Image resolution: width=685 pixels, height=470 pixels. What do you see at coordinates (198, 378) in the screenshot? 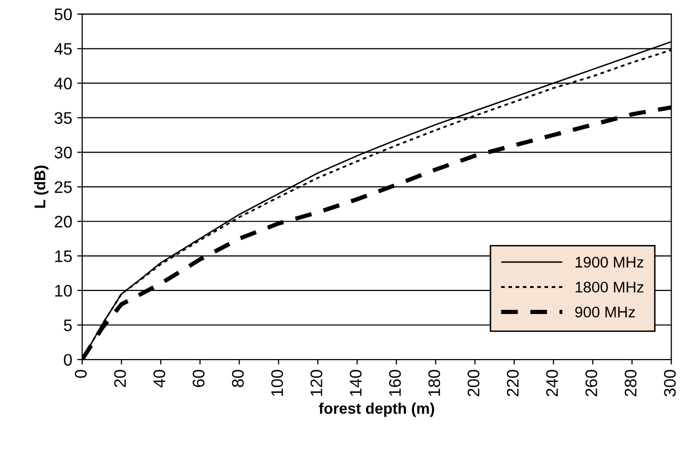
I see `x-tick-label: 60` at bounding box center [198, 378].